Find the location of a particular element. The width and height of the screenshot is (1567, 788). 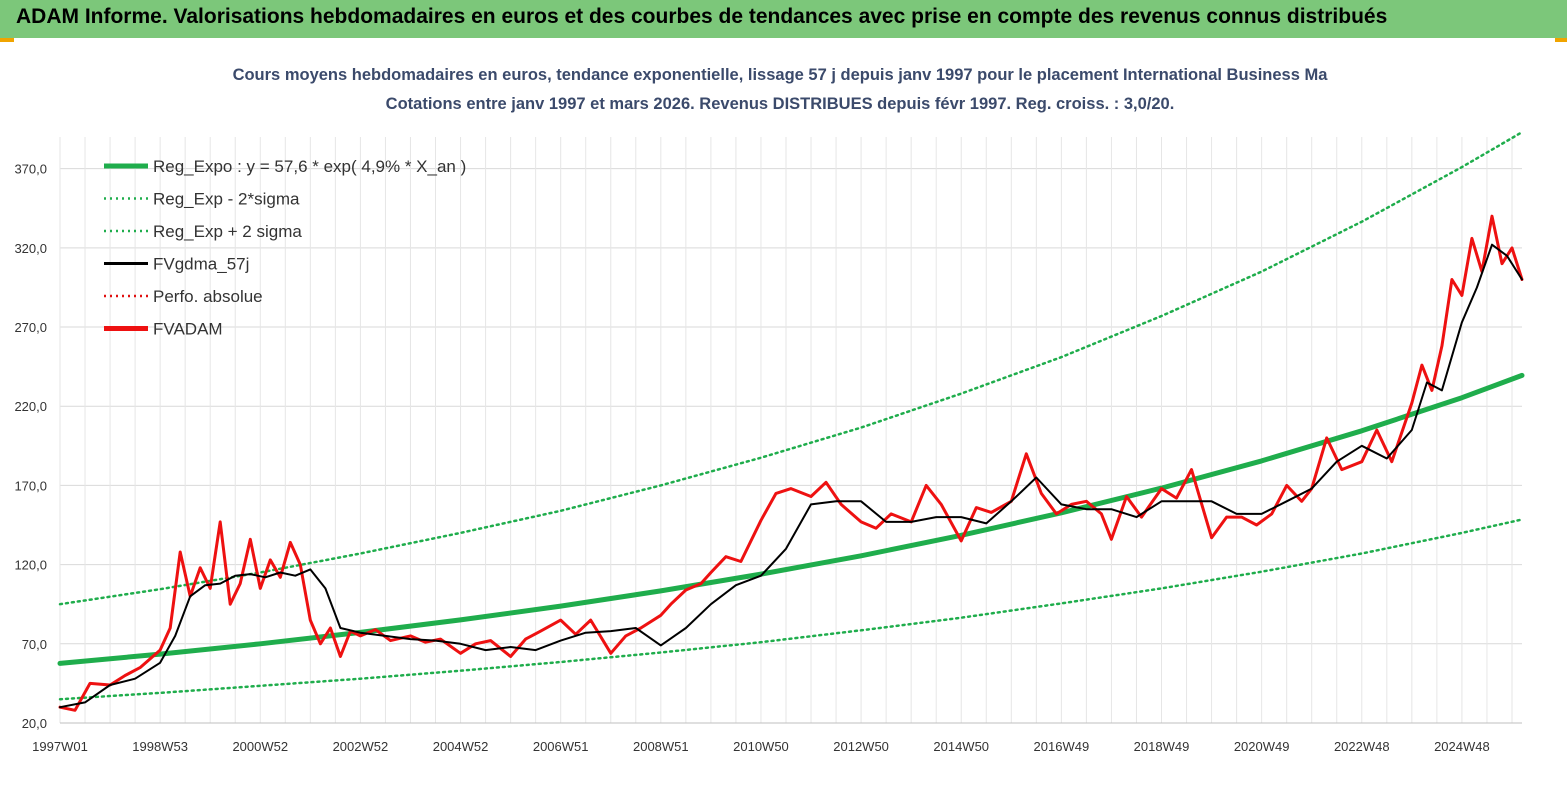

x-tick-label: 2010W50 is located at coordinates (761, 746).